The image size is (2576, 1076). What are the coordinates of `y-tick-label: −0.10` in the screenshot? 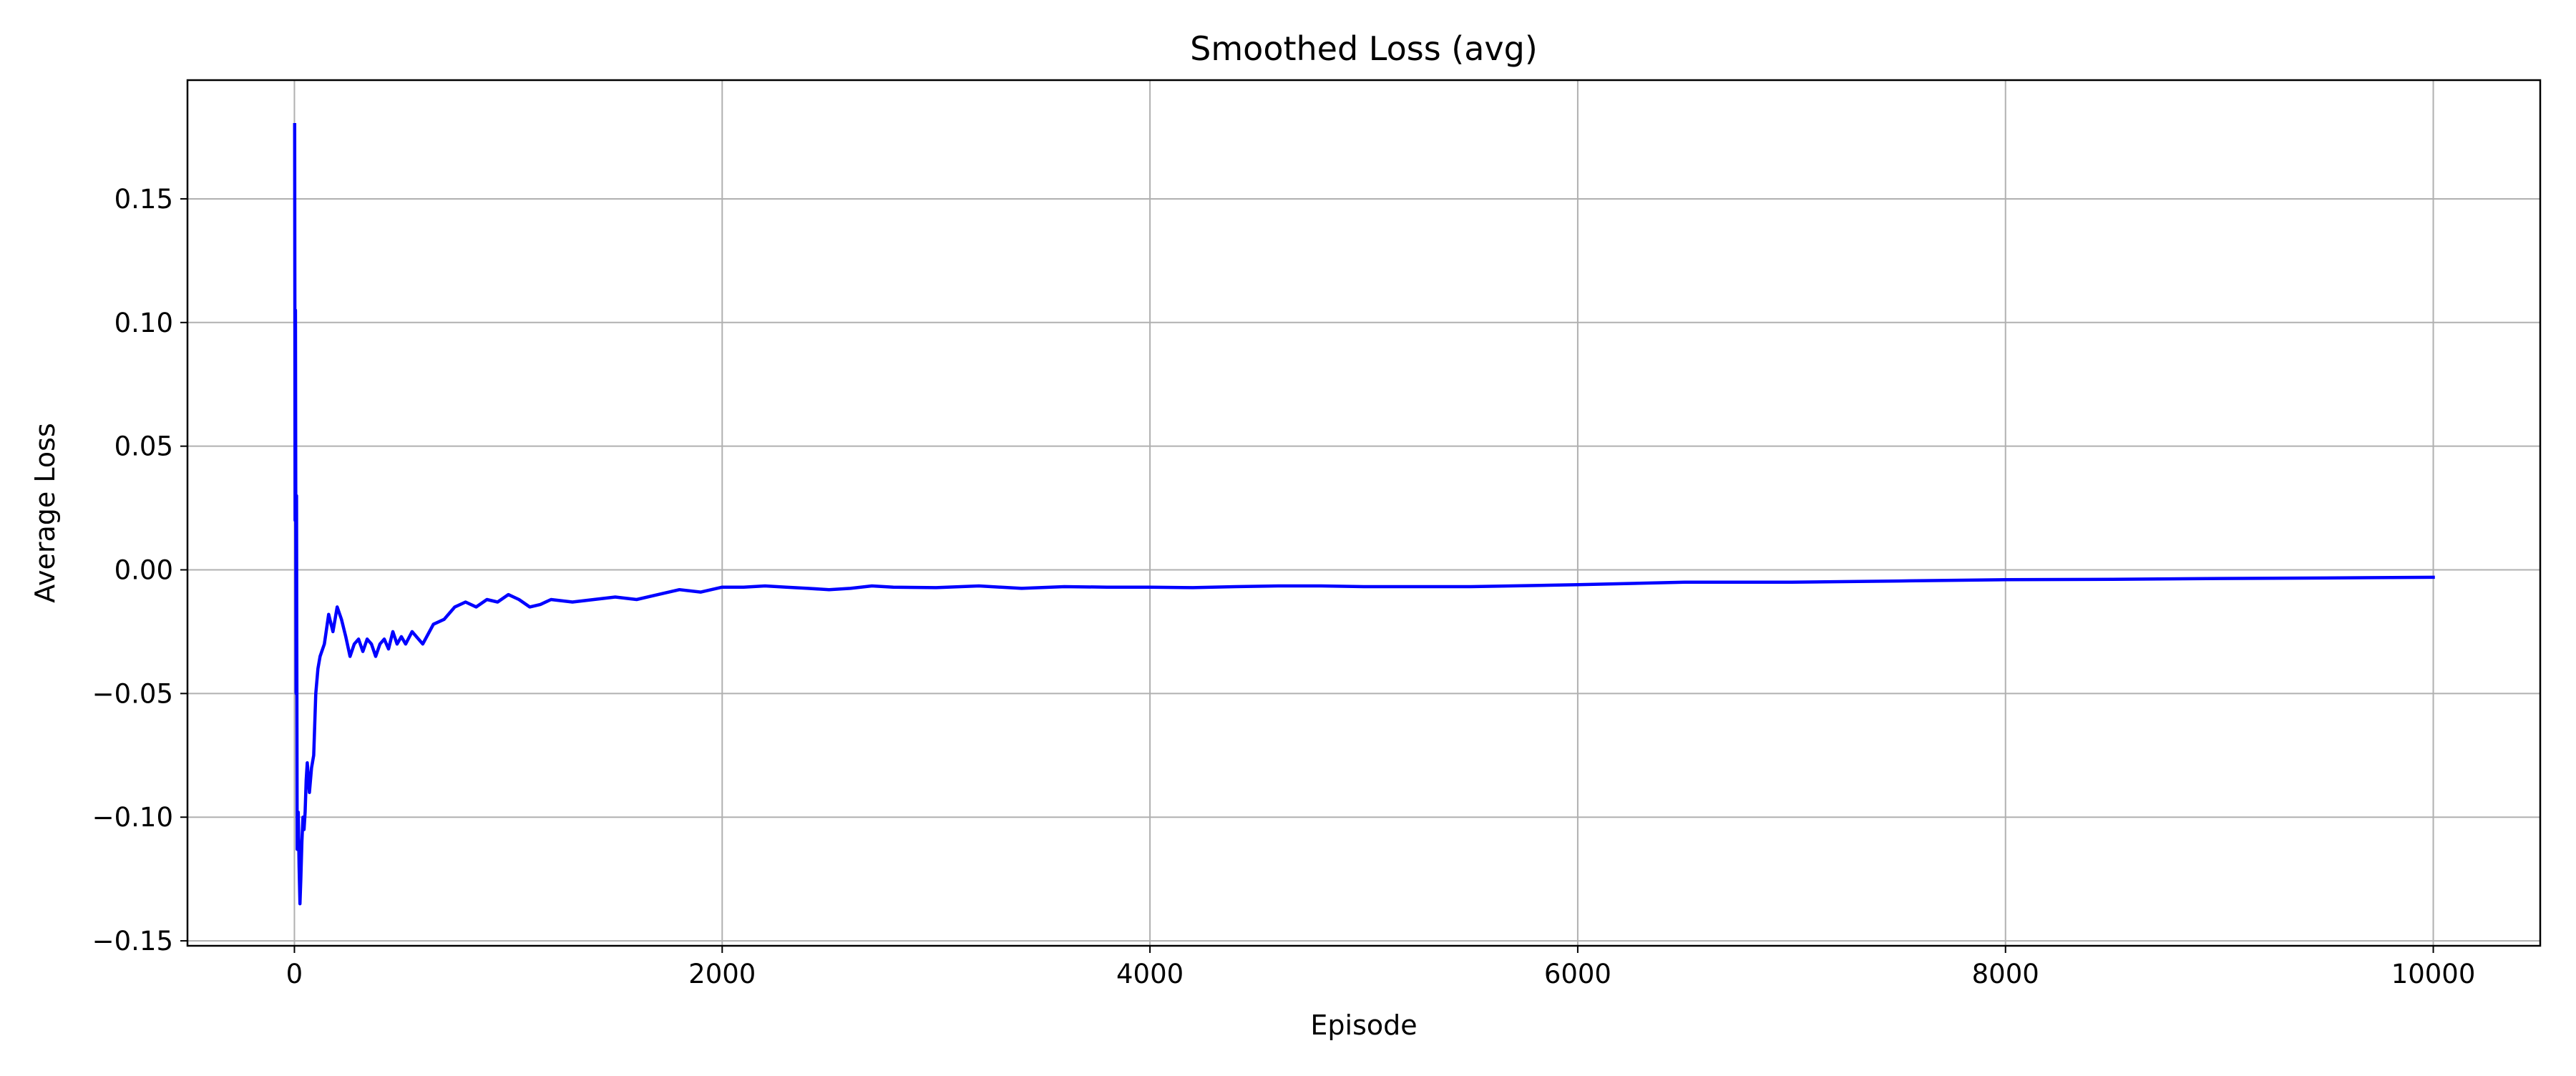 It's located at (132, 818).